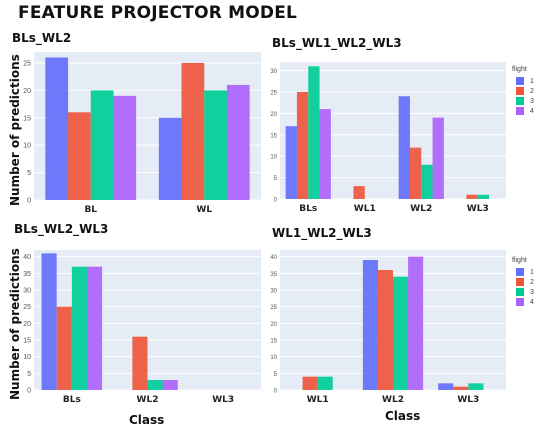 This screenshot has width=550, height=430. What do you see at coordinates (532, 282) in the screenshot?
I see `legend-label-2: 2` at bounding box center [532, 282].